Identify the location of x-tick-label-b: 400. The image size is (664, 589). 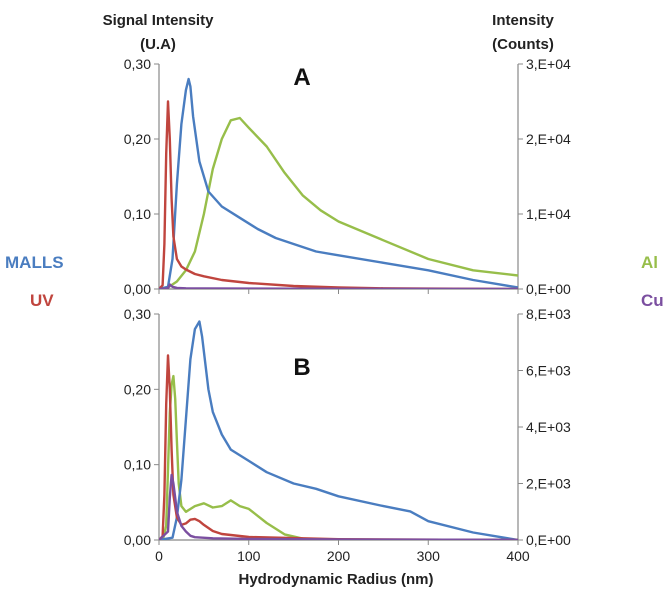
(518, 556).